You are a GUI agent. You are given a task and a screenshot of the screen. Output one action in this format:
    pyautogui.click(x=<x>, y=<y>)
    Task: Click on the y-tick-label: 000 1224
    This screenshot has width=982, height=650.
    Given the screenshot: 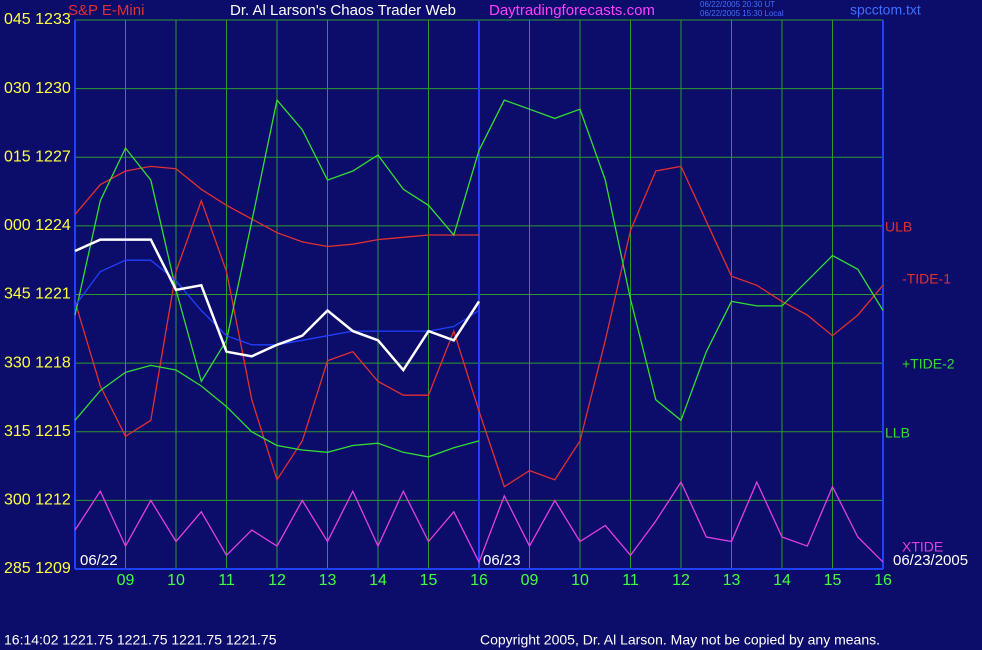 What is the action you would take?
    pyautogui.click(x=37, y=225)
    